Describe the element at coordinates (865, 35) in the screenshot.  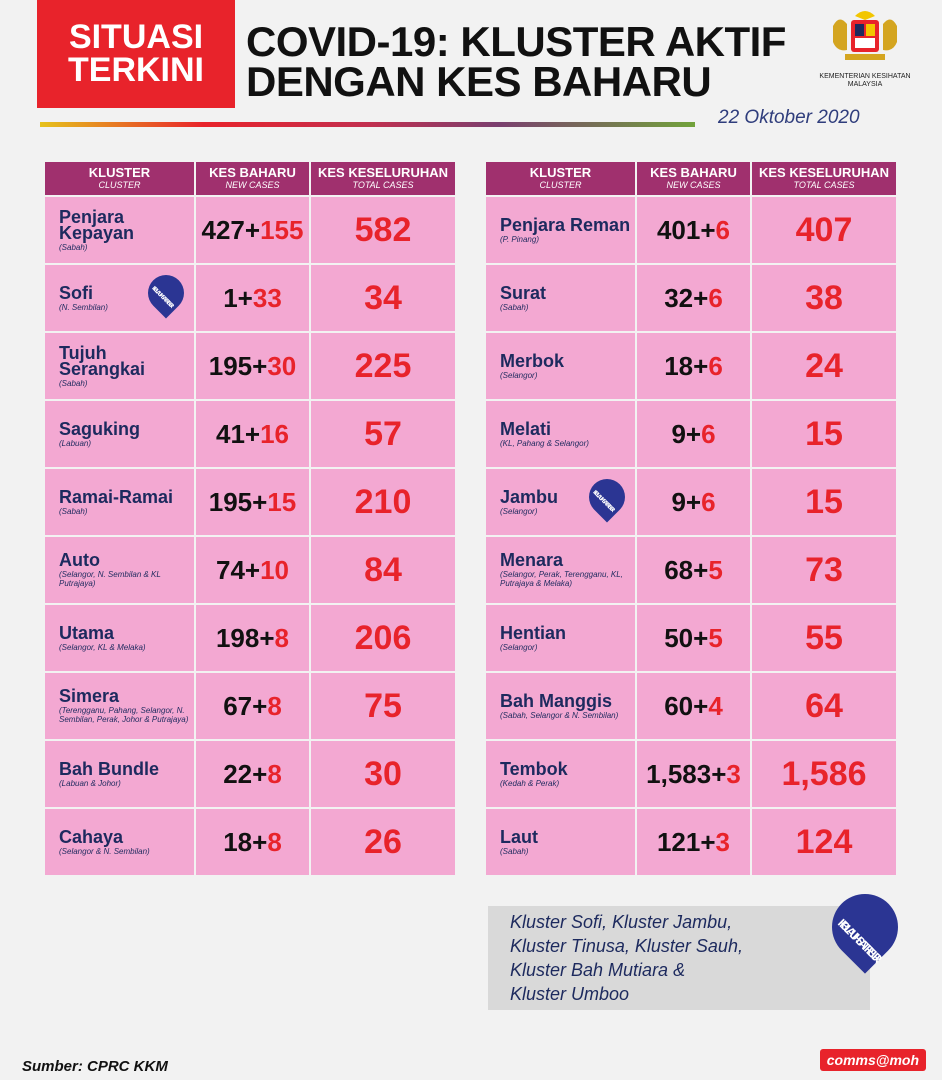
I see `coat-of-arms-icon` at that location.